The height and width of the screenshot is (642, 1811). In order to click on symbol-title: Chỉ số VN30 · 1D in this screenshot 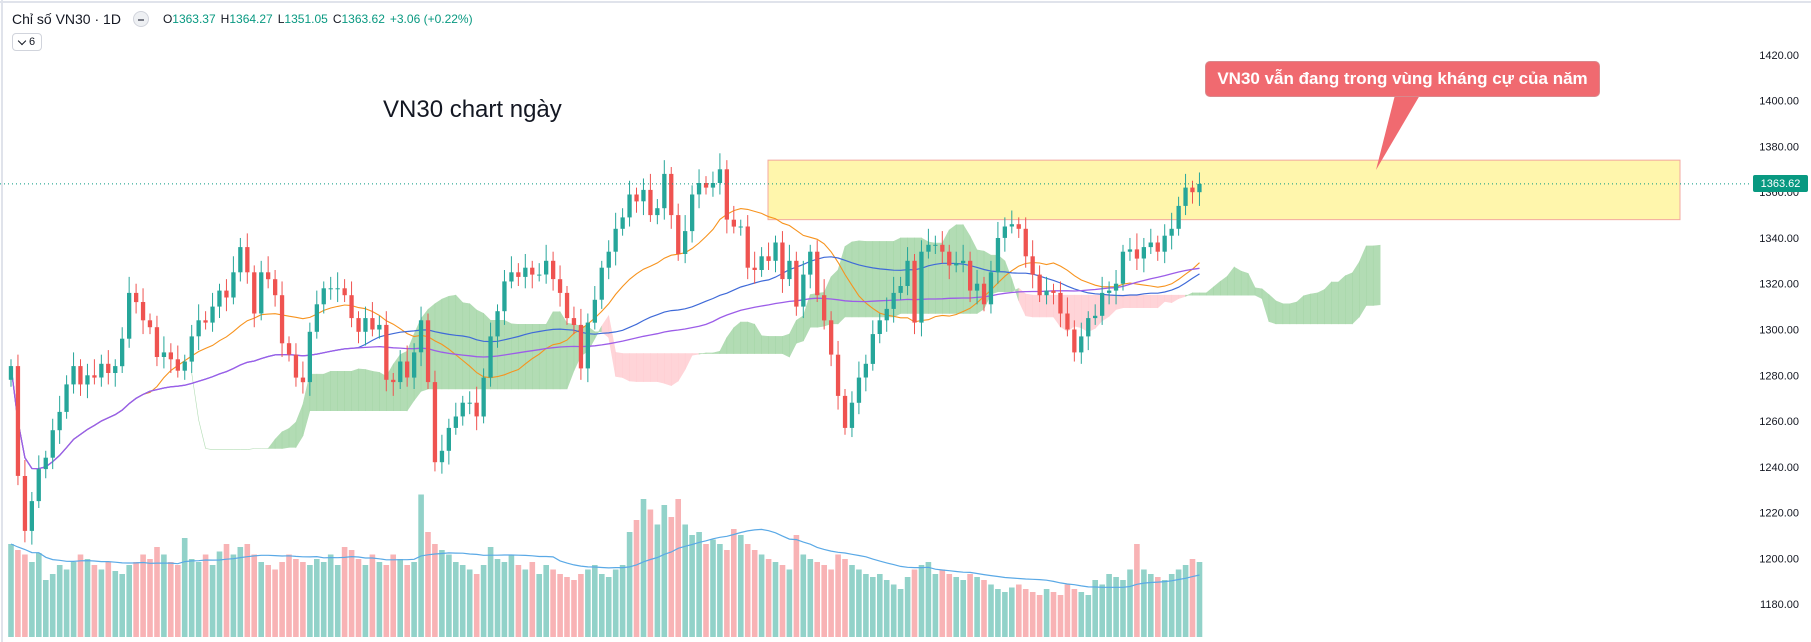, I will do `click(66, 19)`.